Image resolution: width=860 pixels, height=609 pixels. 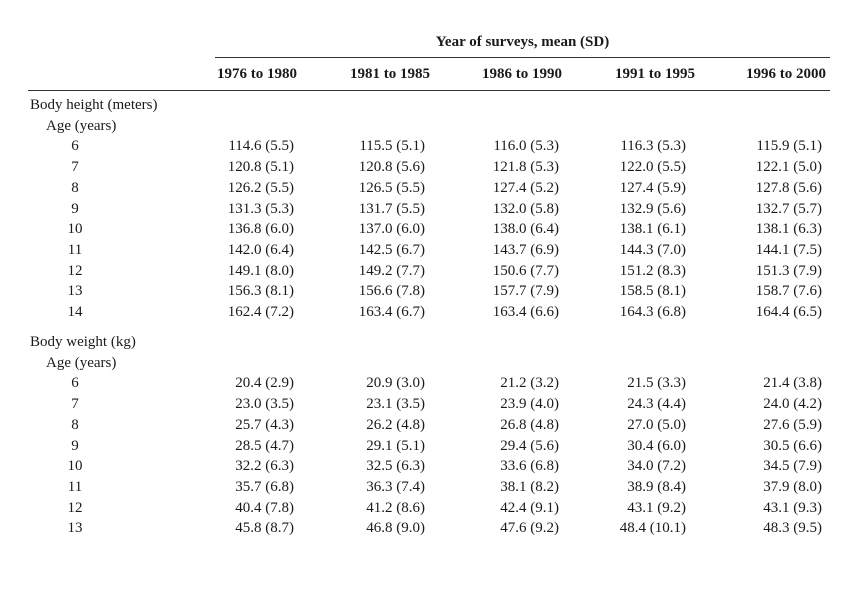 I want to click on value-cell: 38.1 (8.2), so click(x=529, y=486).